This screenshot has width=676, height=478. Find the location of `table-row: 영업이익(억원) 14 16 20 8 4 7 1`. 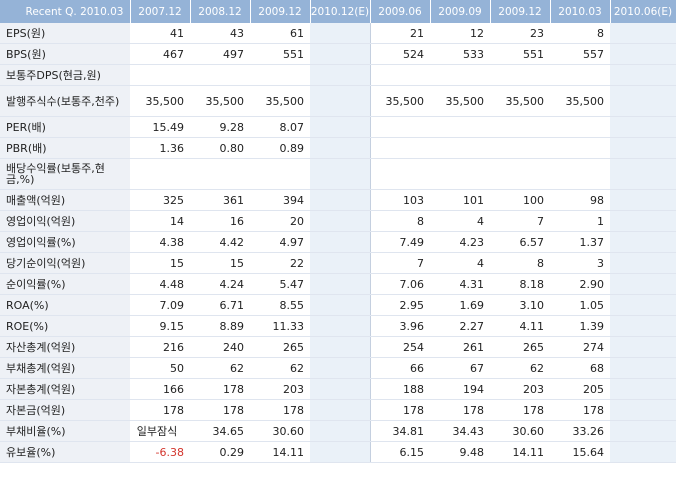

table-row: 영업이익(억원) 14 16 20 8 4 7 1 is located at coordinates (338, 221).